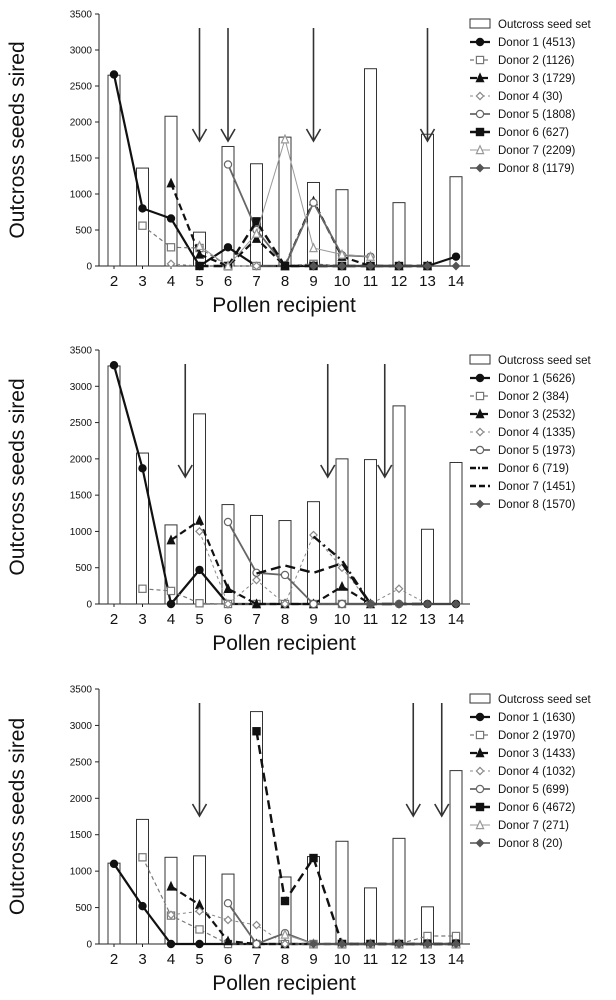 This screenshot has width=616, height=1000. Describe the element at coordinates (81, 835) in the screenshot. I see `y-tick-label: 1500` at that location.